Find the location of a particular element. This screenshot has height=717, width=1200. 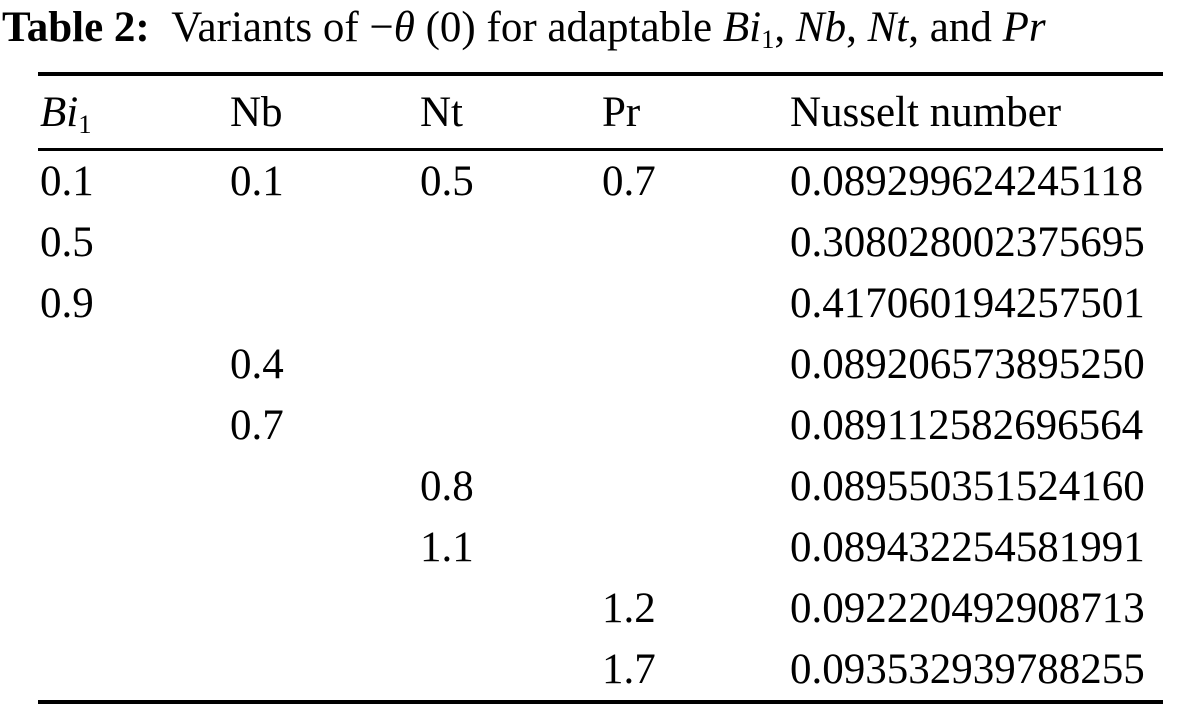

caption-label: Table 2: is located at coordinates (76, 27).